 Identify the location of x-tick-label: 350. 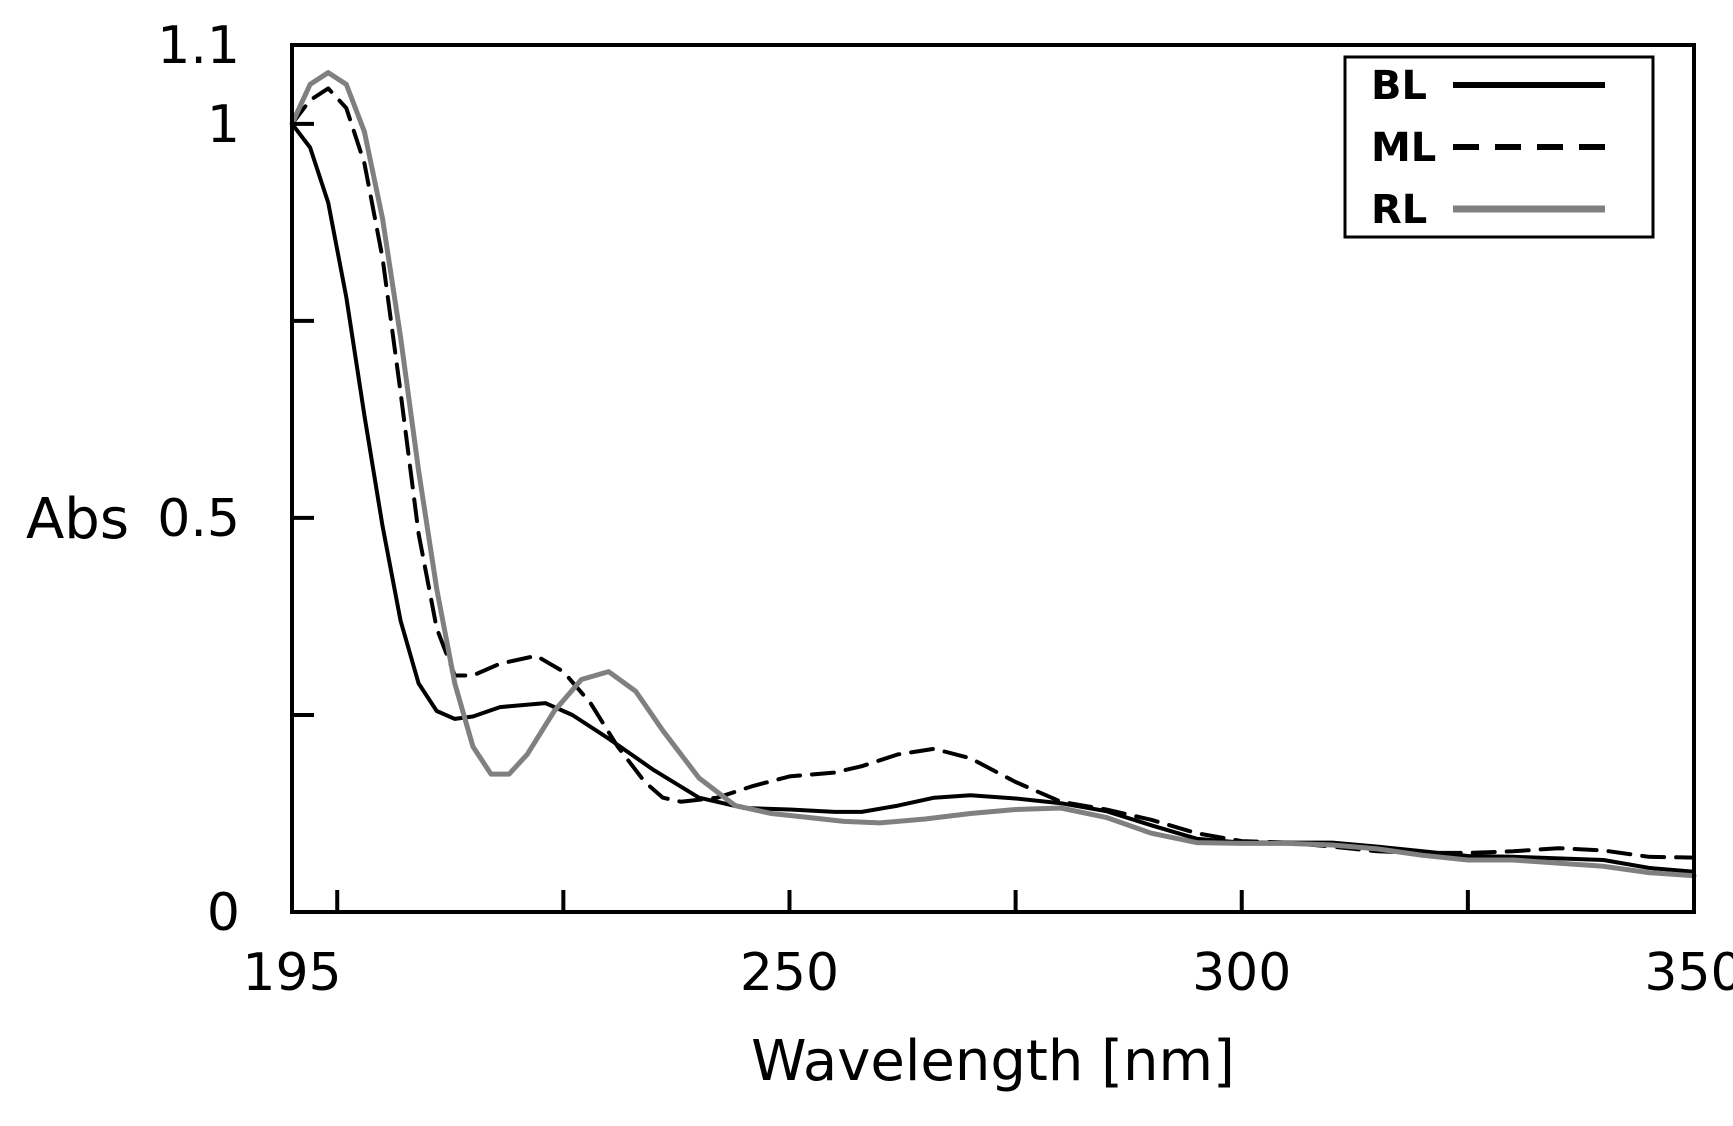
(1688, 973).